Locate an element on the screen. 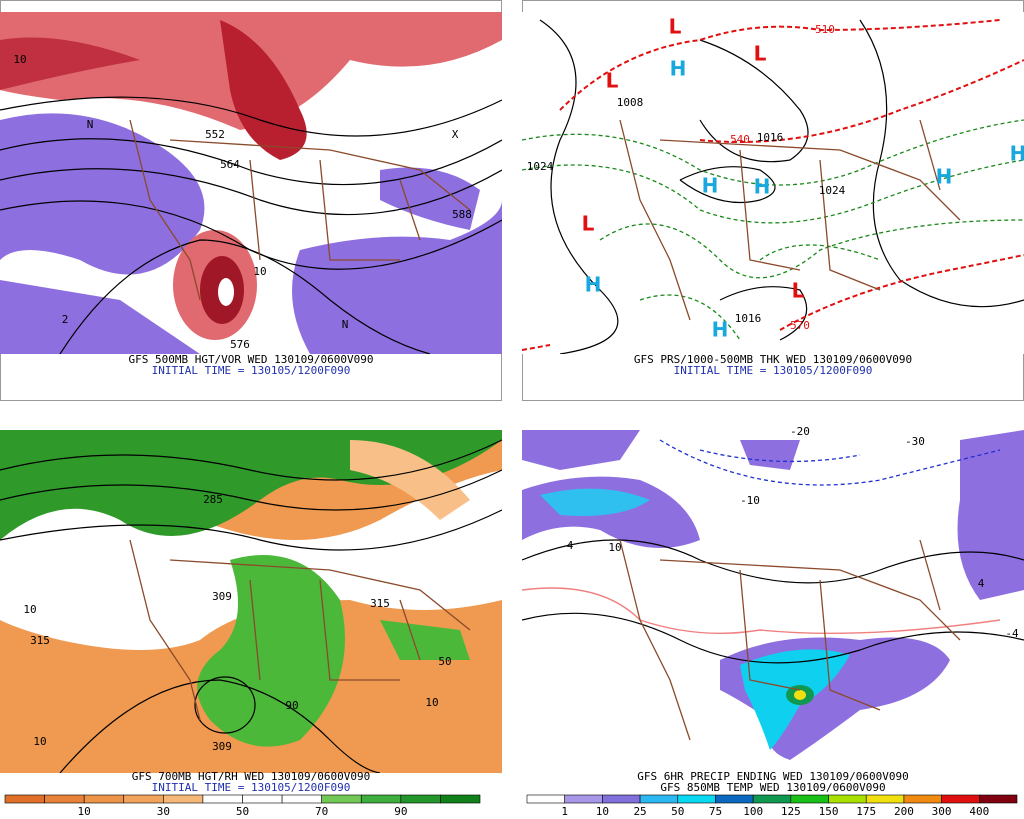 The image size is (1024, 819). colorbar-label: 200 is located at coordinates (904, 811).